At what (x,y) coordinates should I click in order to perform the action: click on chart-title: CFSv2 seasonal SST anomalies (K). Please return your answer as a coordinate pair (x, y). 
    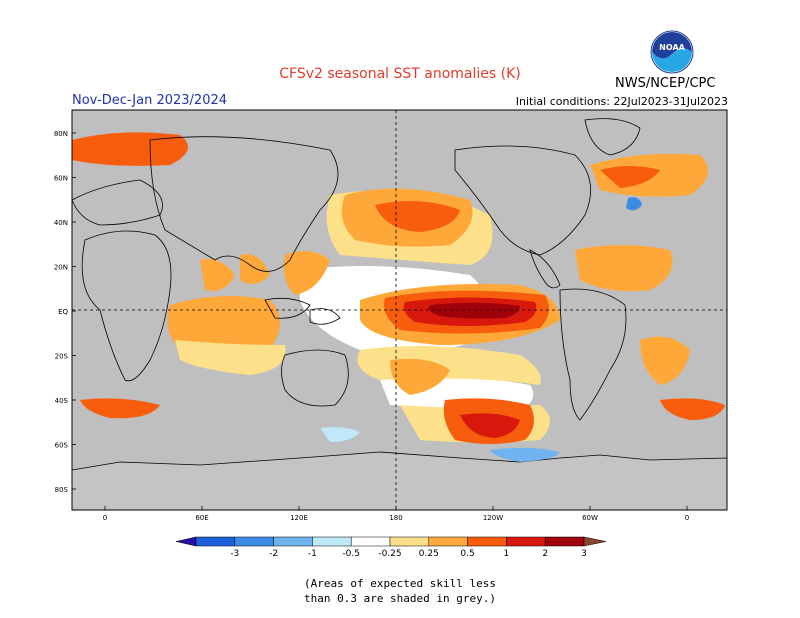
    Looking at the image, I should click on (400, 74).